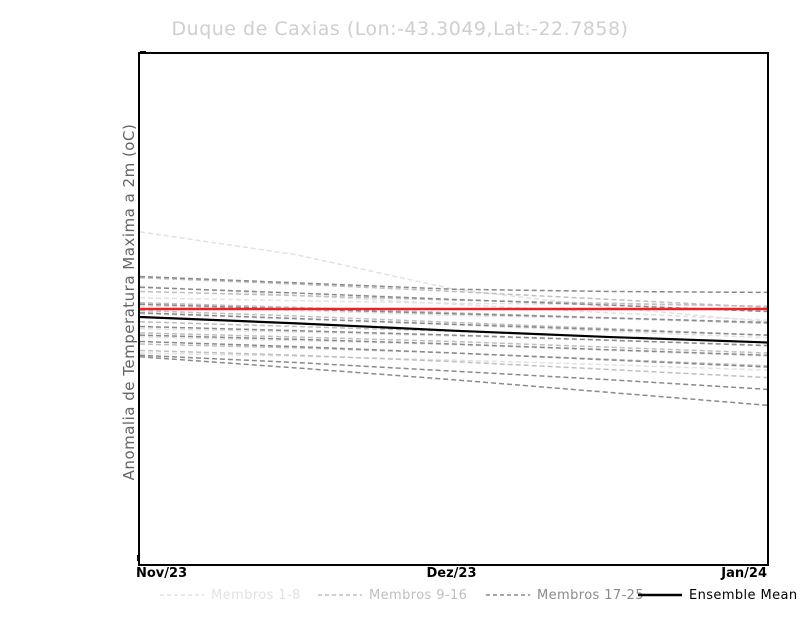 The image size is (800, 618). Describe the element at coordinates (256, 595) in the screenshot. I see `legend-label: Membros 1-8` at that location.